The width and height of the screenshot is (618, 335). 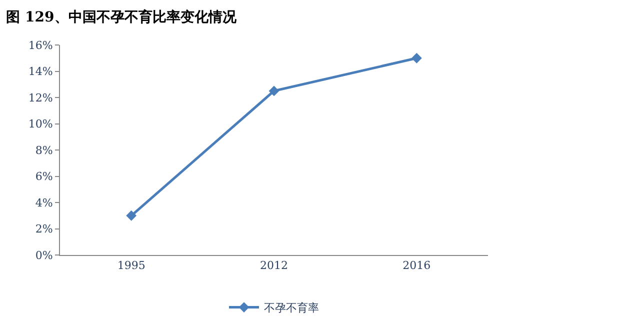 I want to click on y-tick-label: 6%, so click(x=44, y=177).